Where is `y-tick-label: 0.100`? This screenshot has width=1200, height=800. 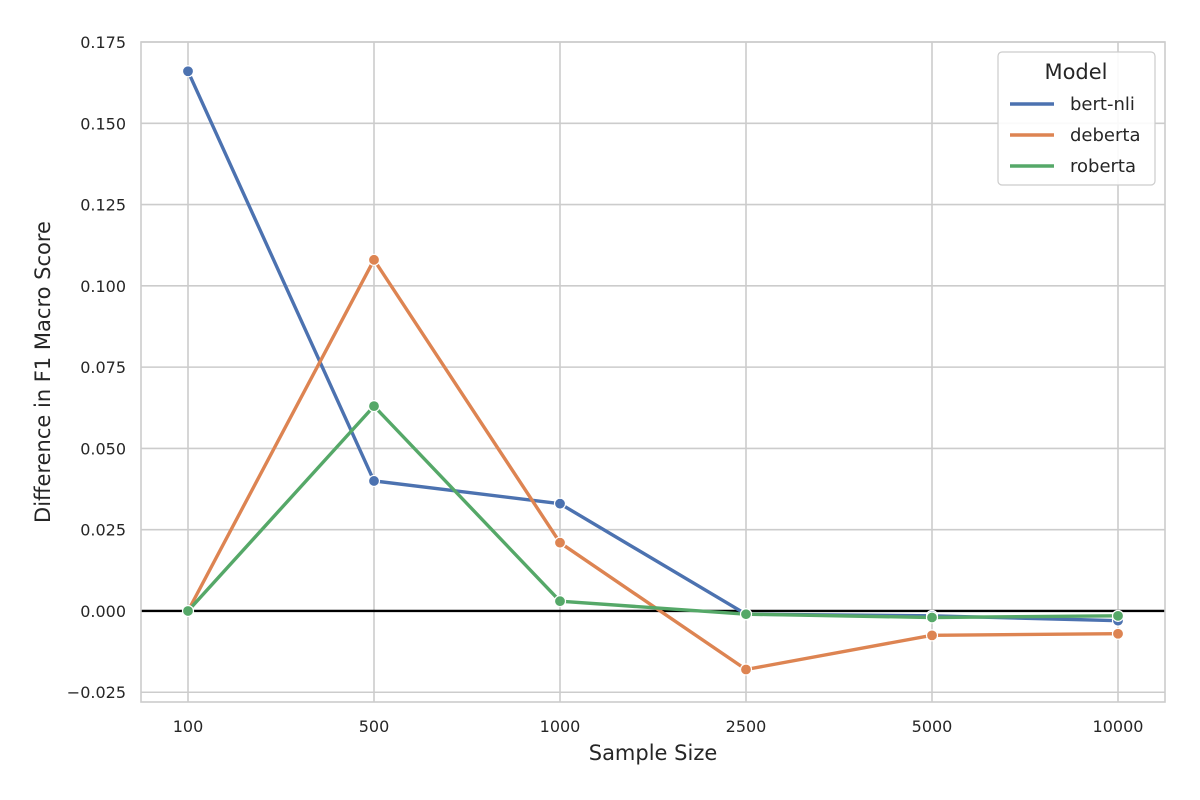
y-tick-label: 0.100 is located at coordinates (103, 286).